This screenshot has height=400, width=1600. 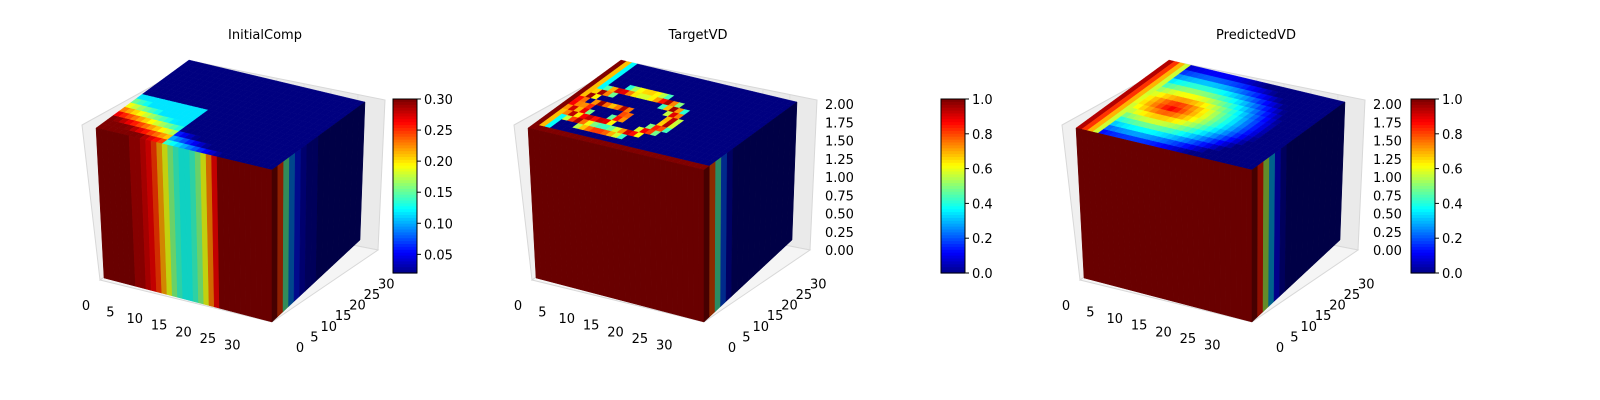 I want to click on x-tick-label: 15, so click(x=1139, y=326).